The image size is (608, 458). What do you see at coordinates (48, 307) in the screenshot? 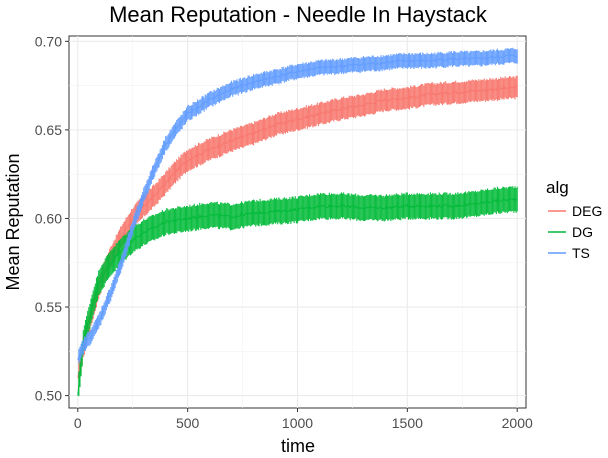
I see `y-tick-label: 0.55` at bounding box center [48, 307].